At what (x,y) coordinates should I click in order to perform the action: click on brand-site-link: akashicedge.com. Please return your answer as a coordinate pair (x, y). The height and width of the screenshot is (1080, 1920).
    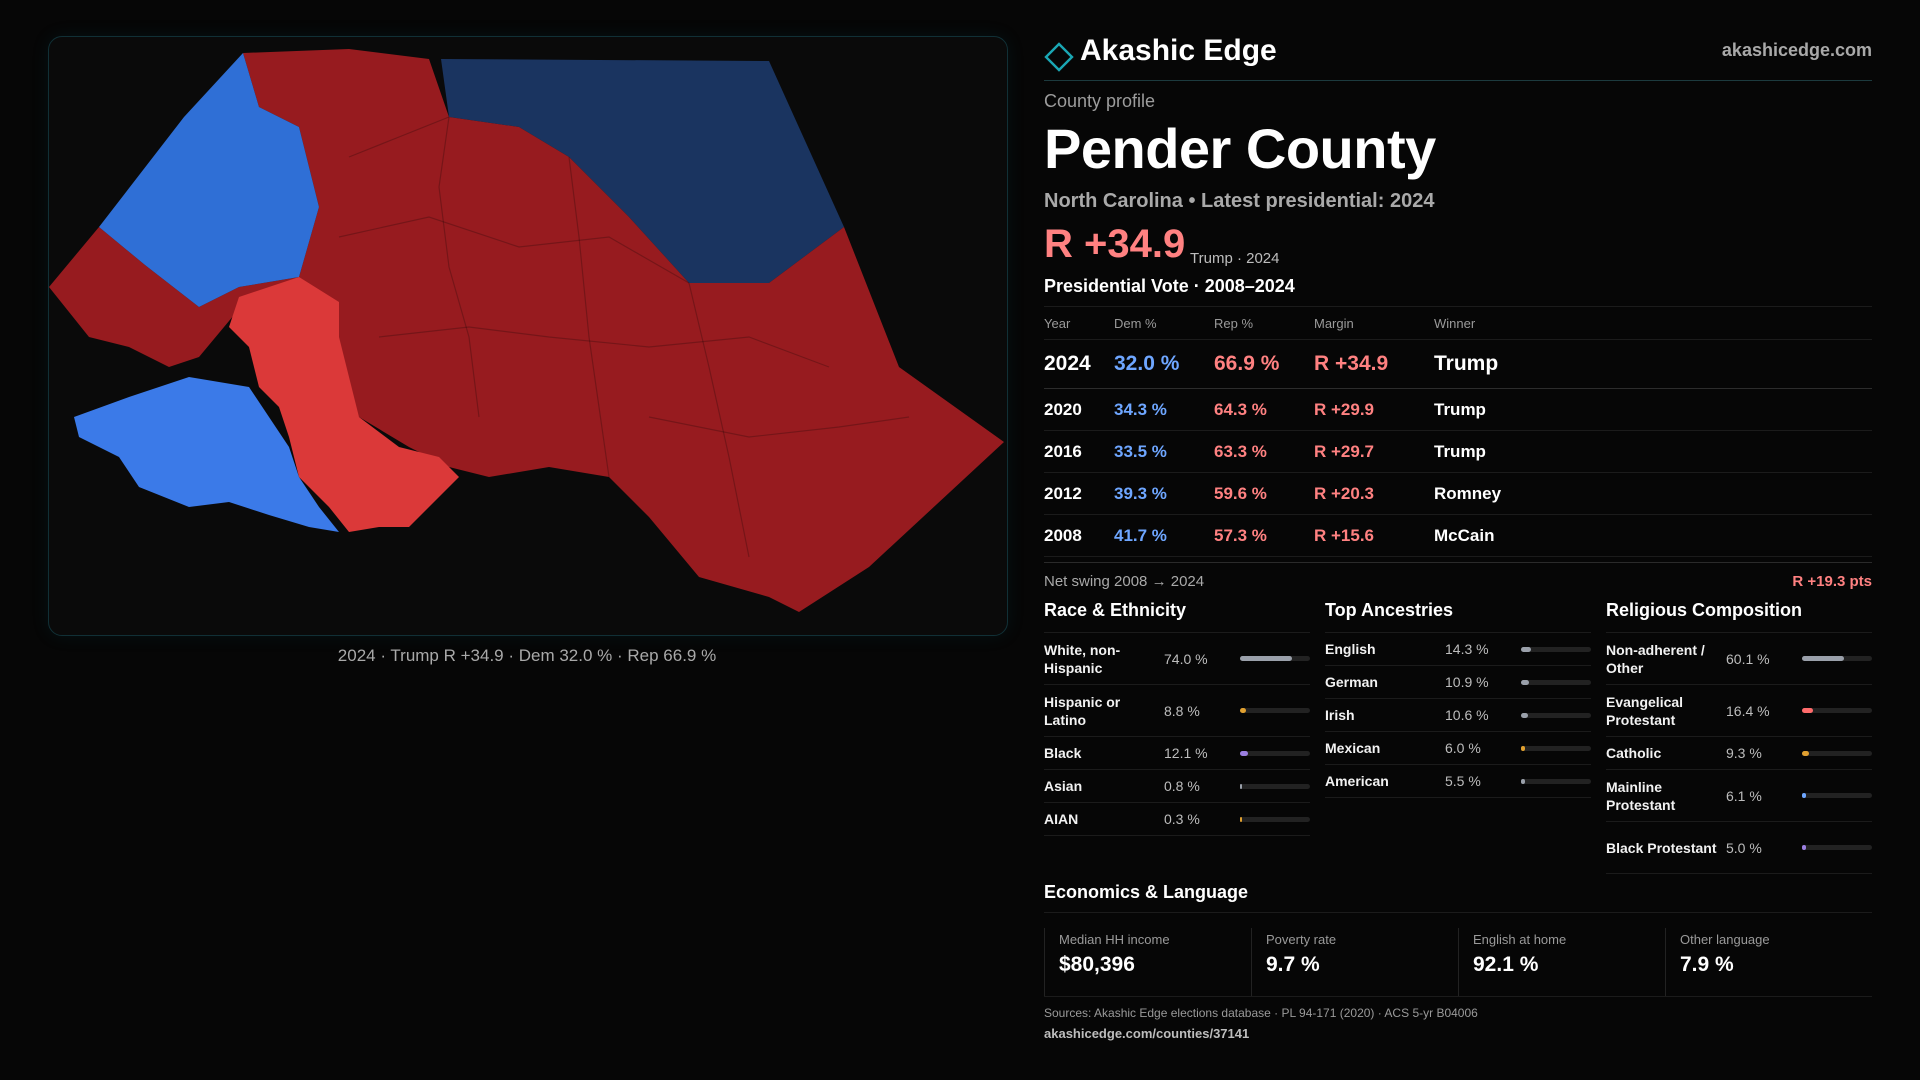
    Looking at the image, I should click on (1796, 50).